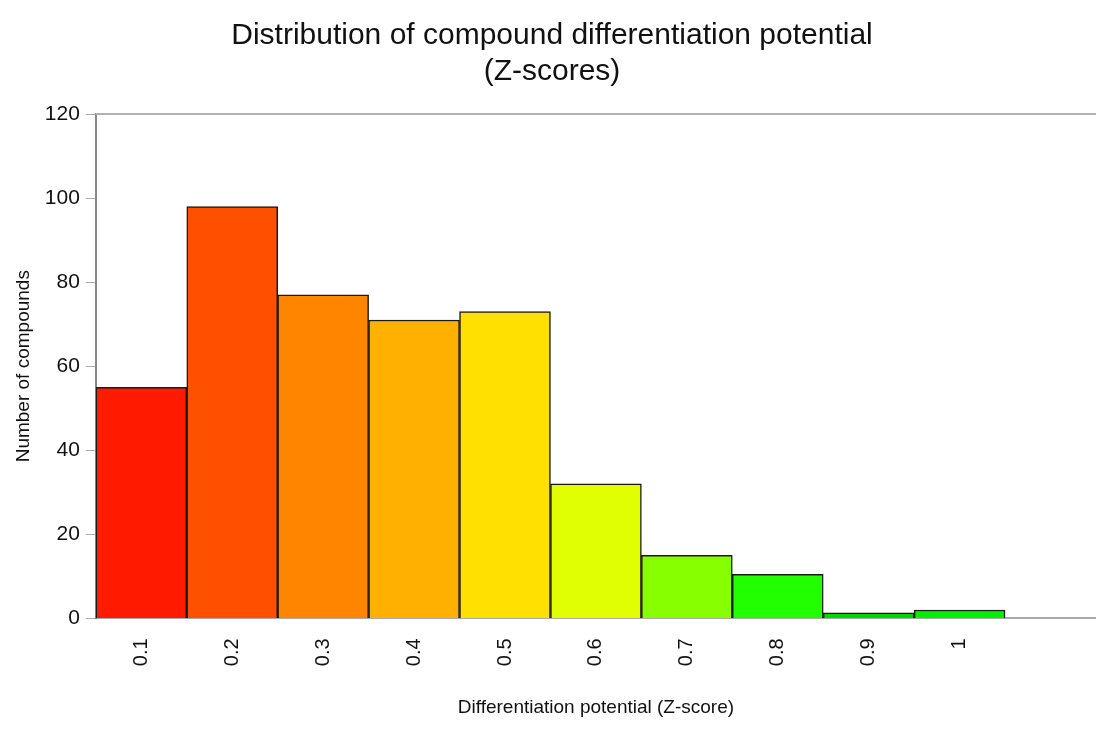 This screenshot has height=733, width=1104. Describe the element at coordinates (552, 52) in the screenshot. I see `chart-title: Distribution of compound differentiation potential (Z-scores)` at that location.